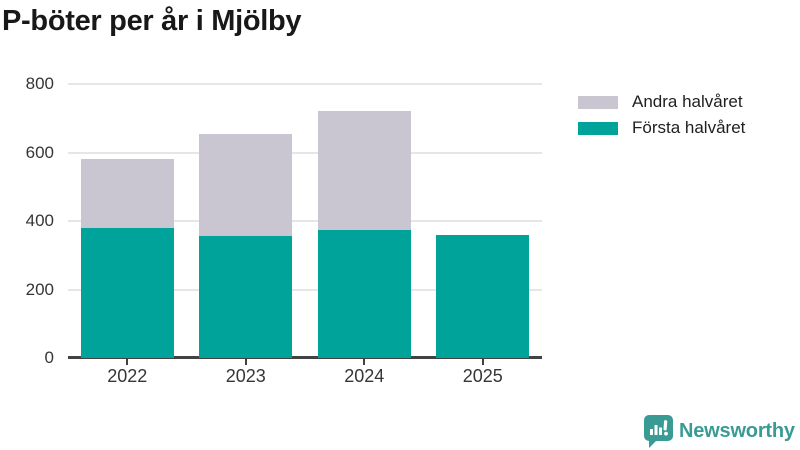 This screenshot has width=800, height=450. Describe the element at coordinates (364, 376) in the screenshot. I see `x-tick-label-2024: 2024` at that location.